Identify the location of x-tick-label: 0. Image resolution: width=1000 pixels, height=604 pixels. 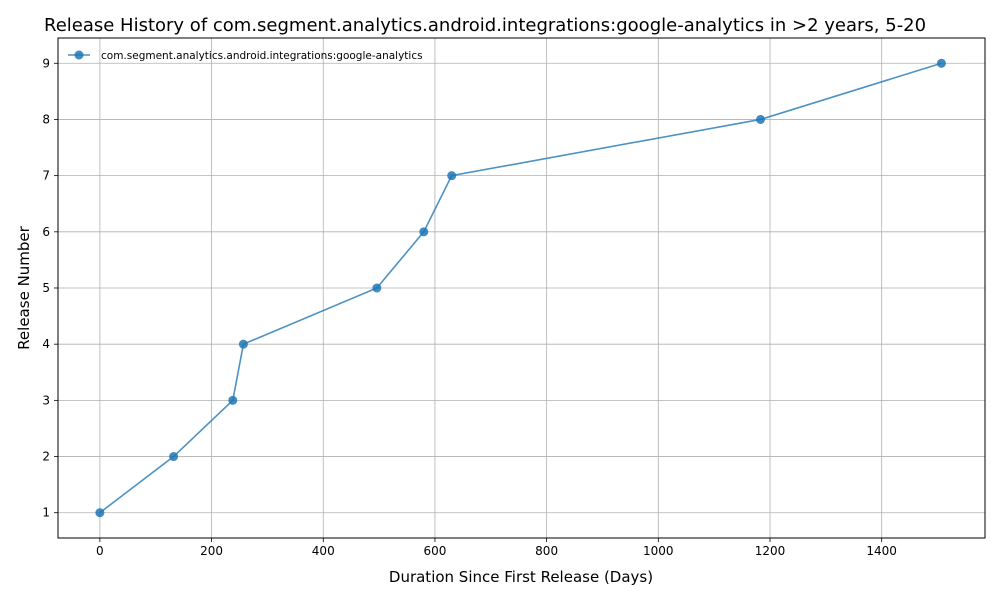
(100, 551).